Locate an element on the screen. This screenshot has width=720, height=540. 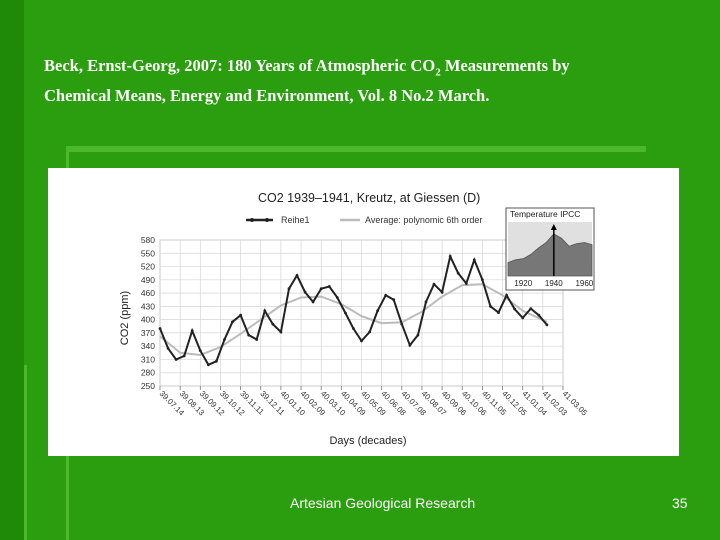
y-tick-label: 550 is located at coordinates (148, 253).